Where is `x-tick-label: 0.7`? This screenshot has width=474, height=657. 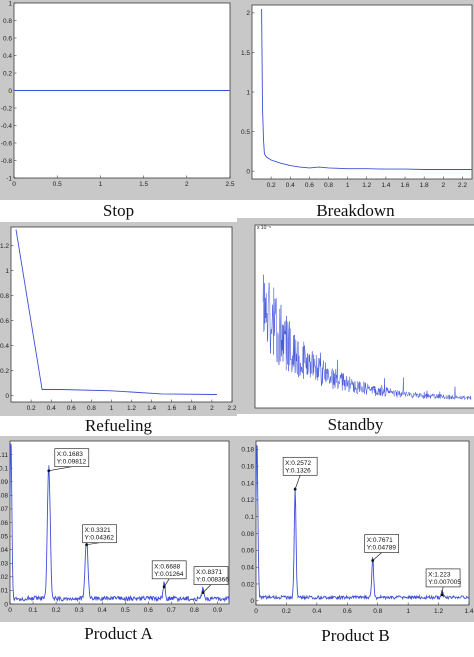 x-tick-label: 0.7 is located at coordinates (171, 610).